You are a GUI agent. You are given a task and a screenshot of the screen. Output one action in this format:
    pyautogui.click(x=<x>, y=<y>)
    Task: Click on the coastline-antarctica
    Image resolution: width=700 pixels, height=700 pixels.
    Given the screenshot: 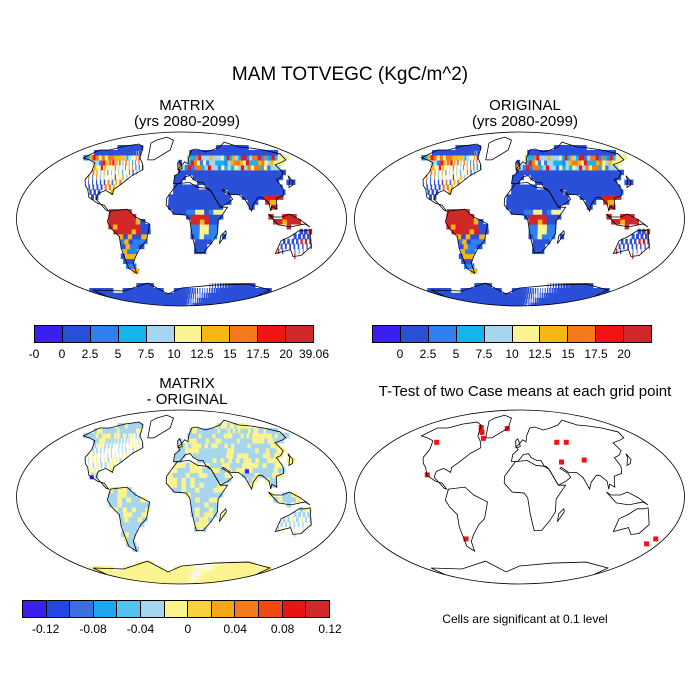 What is the action you would take?
    pyautogui.click(x=520, y=572)
    